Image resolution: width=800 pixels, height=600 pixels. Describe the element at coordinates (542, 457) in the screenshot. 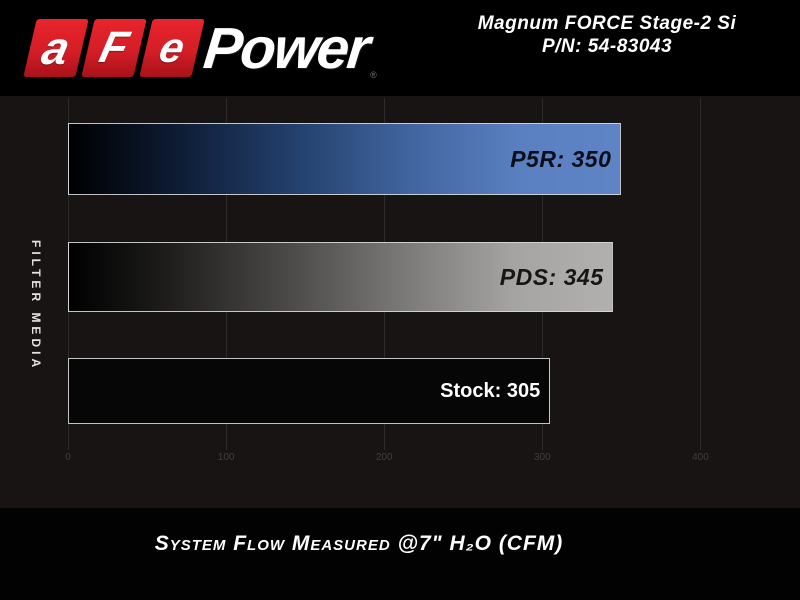

I see `x-tick-300: 300` at that location.